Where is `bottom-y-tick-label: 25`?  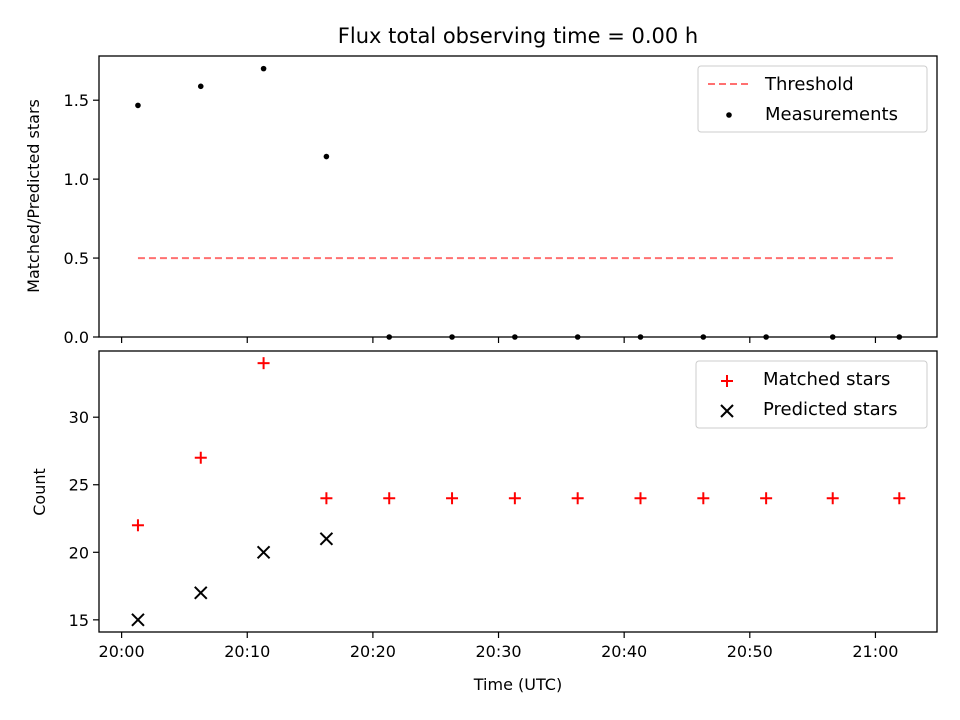
bottom-y-tick-label: 25 is located at coordinates (79, 485).